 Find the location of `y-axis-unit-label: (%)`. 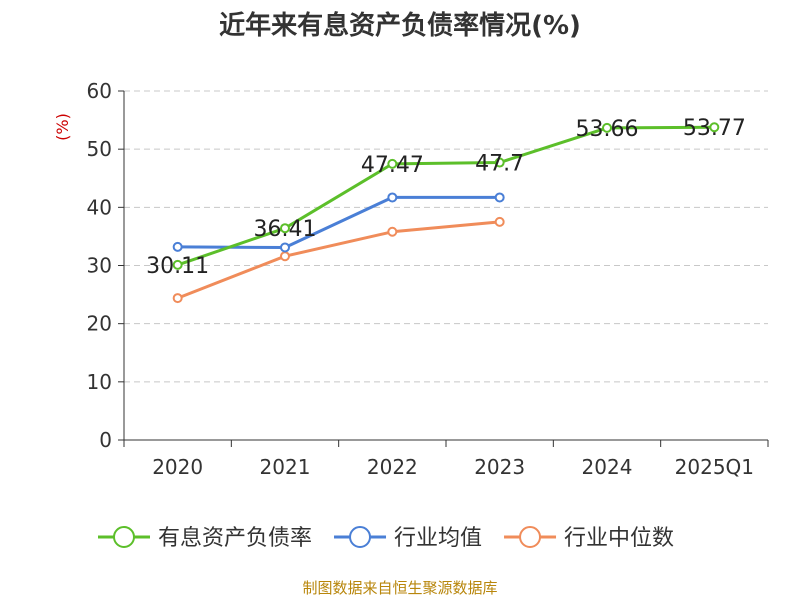

y-axis-unit-label: (%) is located at coordinates (62, 127).